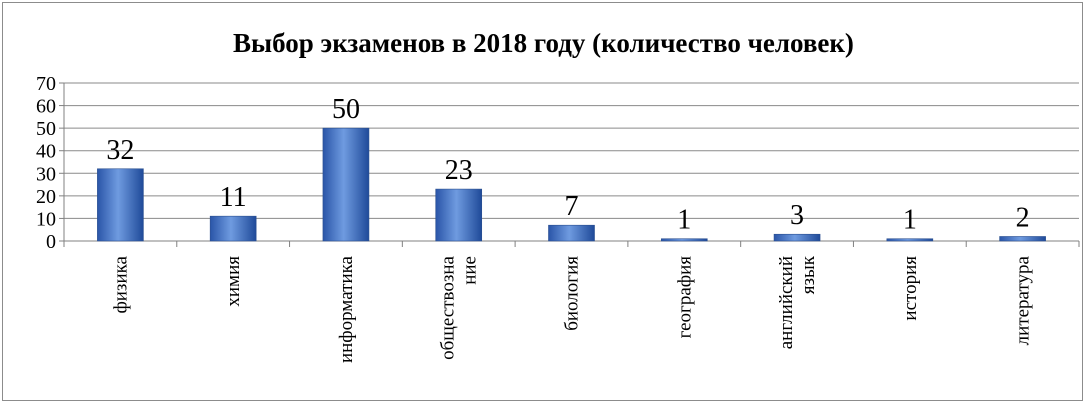 The image size is (1087, 405). I want to click on x-tick-label: информатика, so click(346, 309).